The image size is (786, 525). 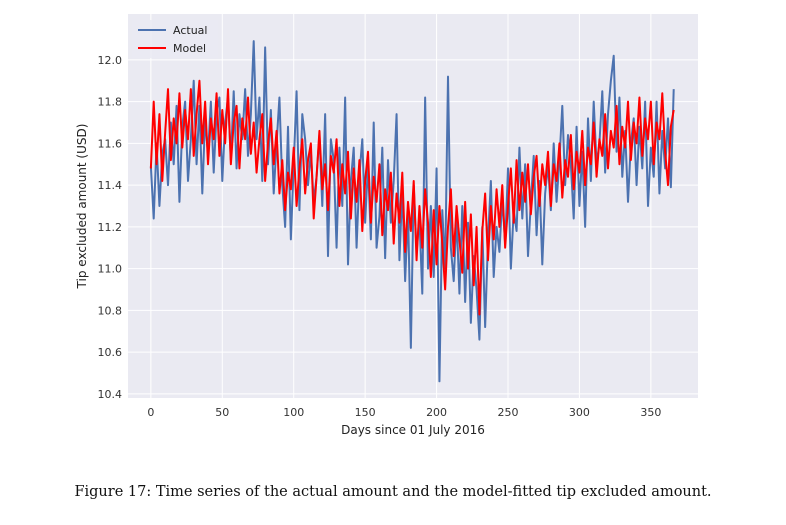 I want to click on legend-box, so click(x=175, y=39).